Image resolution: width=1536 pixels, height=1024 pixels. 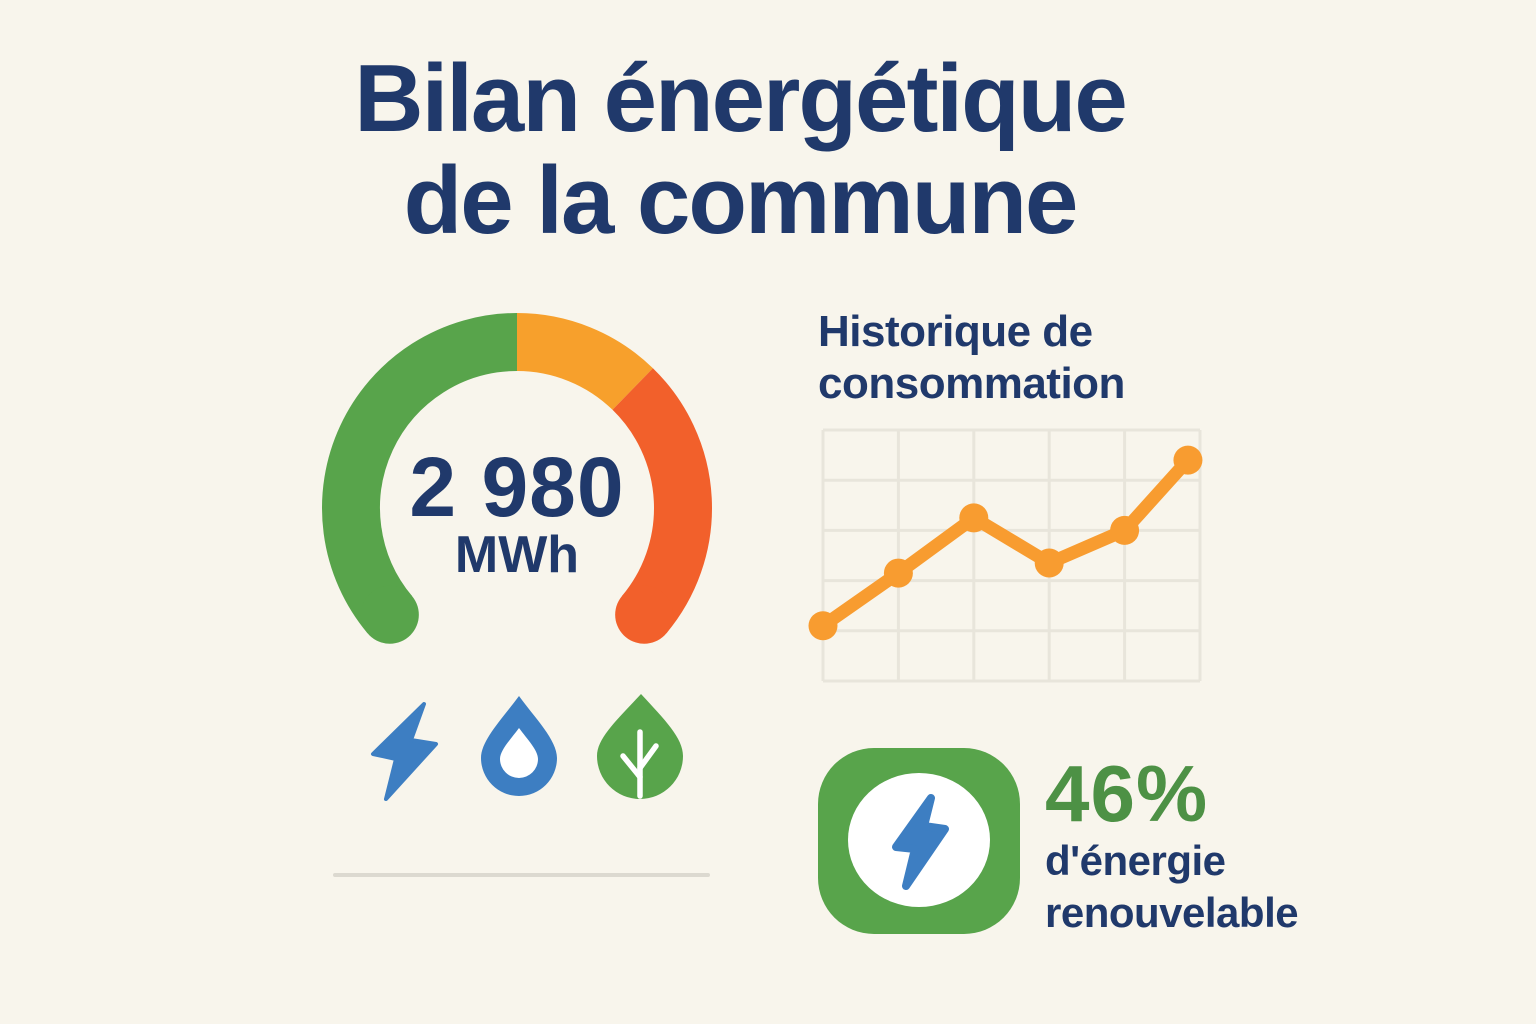 I want to click on renewable-energy-badge, so click(x=919, y=841).